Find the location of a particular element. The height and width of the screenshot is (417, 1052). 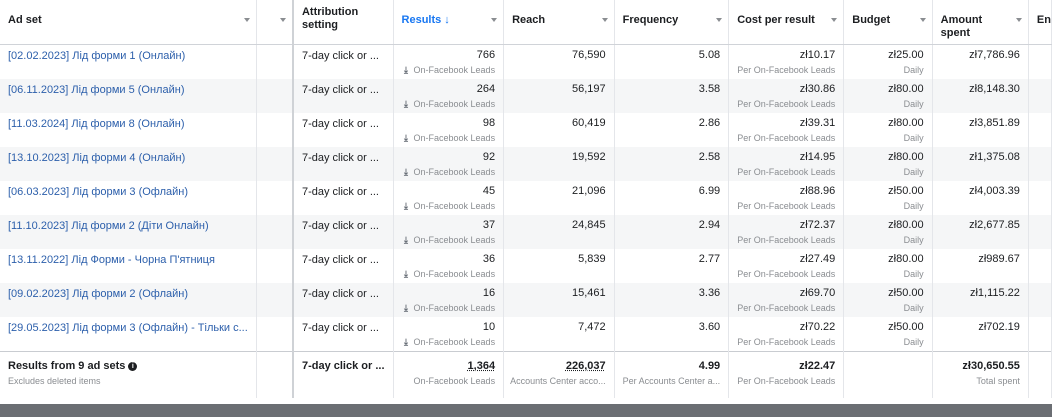

ad-set-name-cell: [11.10.2023] Лід форми 2 (Діти Онлайн) is located at coordinates (128, 232).